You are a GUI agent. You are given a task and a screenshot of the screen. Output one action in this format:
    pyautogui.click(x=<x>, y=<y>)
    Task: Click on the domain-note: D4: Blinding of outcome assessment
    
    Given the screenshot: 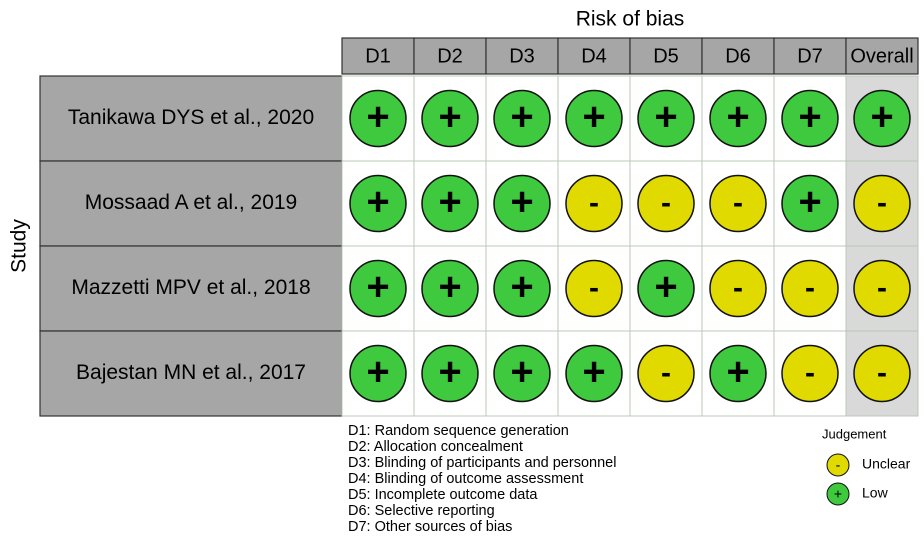 What is the action you would take?
    pyautogui.click(x=465, y=479)
    